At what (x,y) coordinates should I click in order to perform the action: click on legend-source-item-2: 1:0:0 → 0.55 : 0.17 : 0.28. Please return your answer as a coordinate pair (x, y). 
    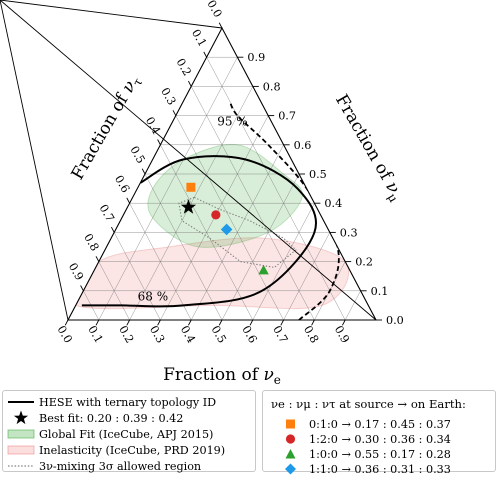
    Looking at the image, I should click on (362, 454).